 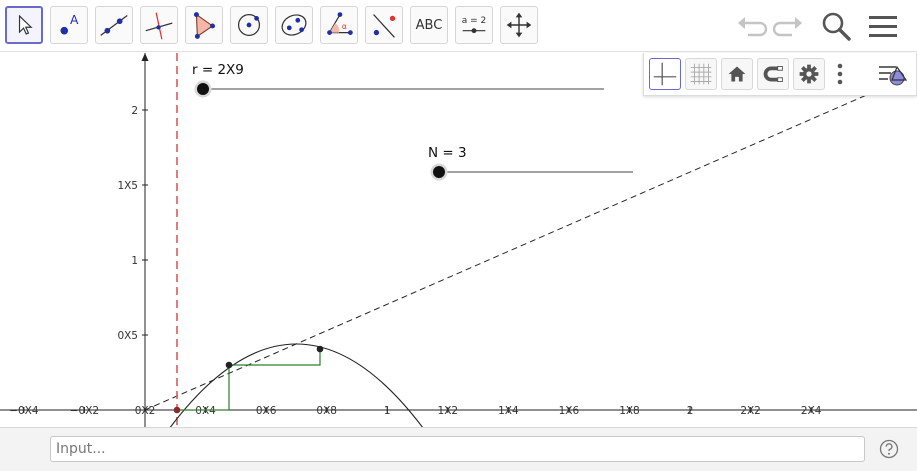 I want to click on cursor-icon, so click(x=25, y=24).